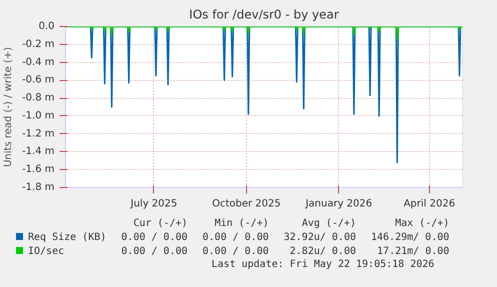  What do you see at coordinates (422, 224) in the screenshot?
I see `text: Max (-/+)` at bounding box center [422, 224].